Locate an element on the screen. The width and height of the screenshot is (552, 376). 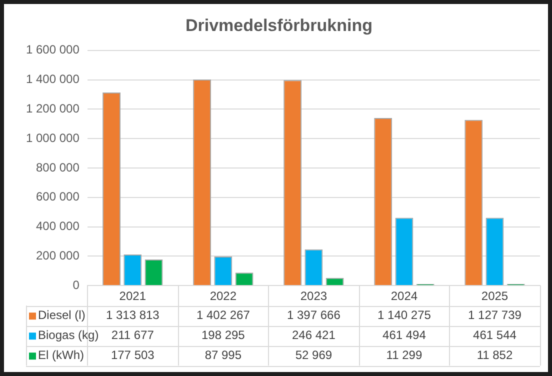
y-tick-label: 800 000 is located at coordinates (58, 167).